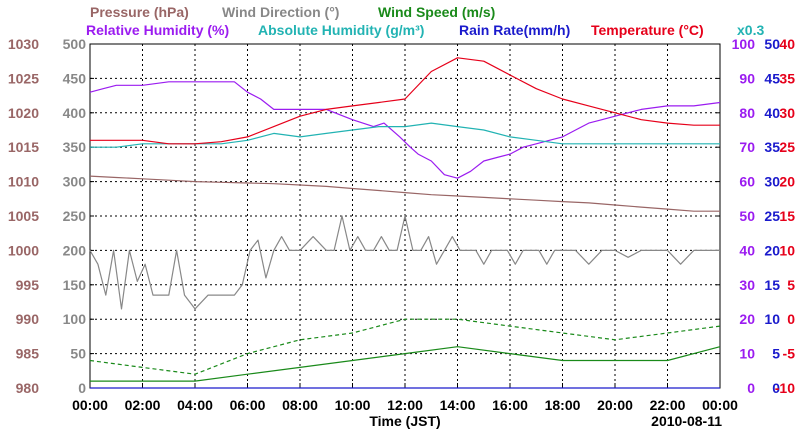  Describe the element at coordinates (791, 319) in the screenshot. I see `y-tick-temperature: 0` at that location.